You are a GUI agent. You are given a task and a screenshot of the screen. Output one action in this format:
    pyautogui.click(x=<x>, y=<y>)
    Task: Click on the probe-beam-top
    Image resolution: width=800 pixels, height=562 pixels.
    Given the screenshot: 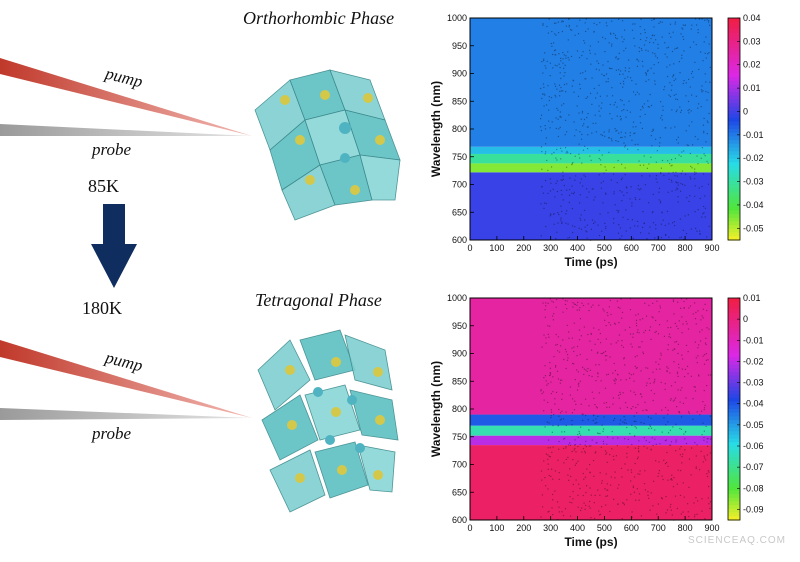 What is the action you would take?
    pyautogui.click(x=126, y=130)
    